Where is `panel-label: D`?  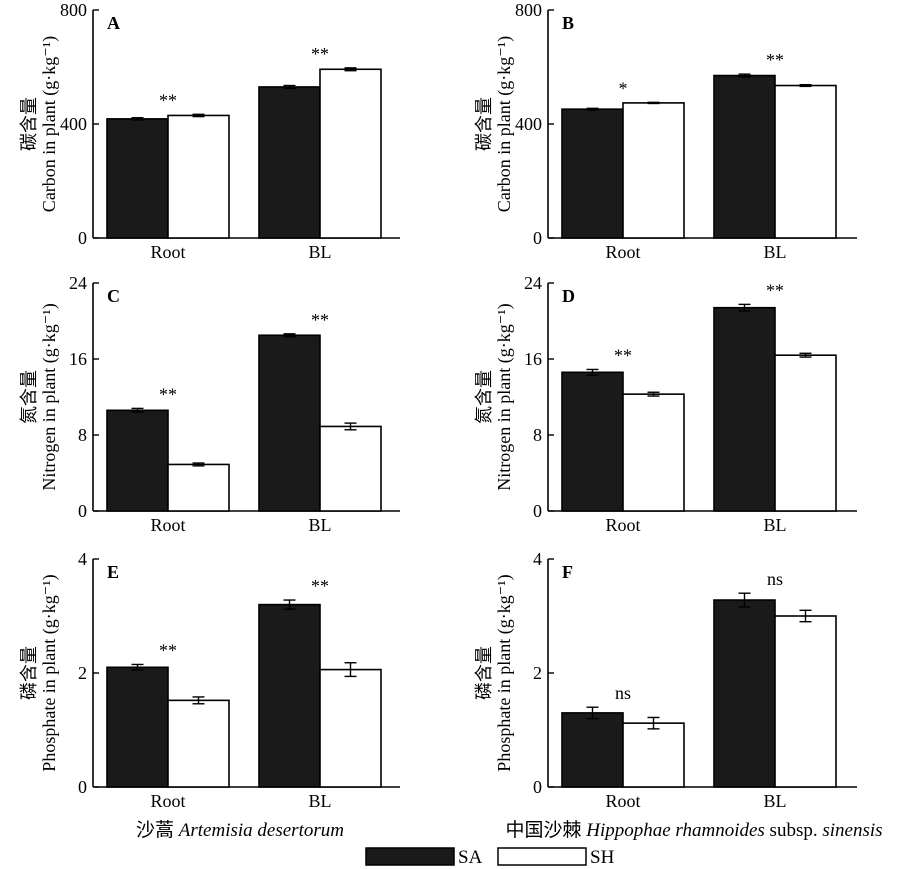
panel-label: D is located at coordinates (568, 296).